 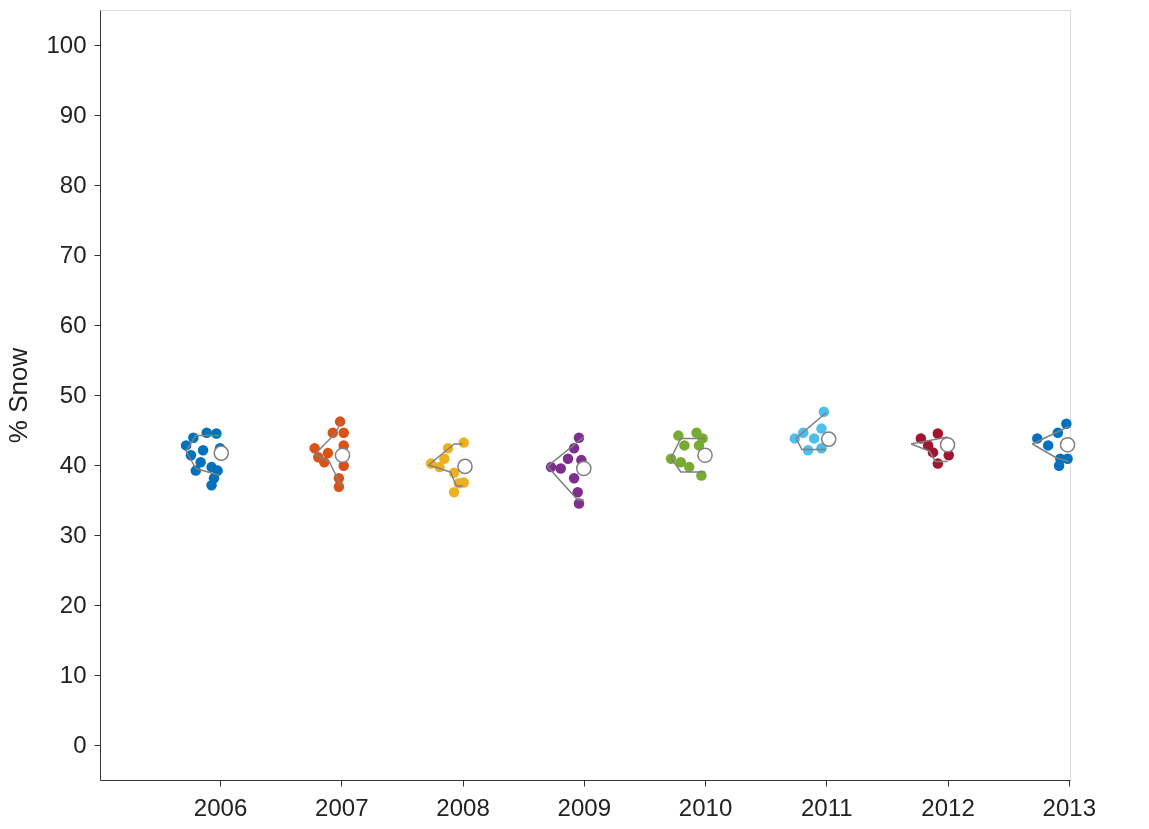 I want to click on x-tick-label: 2009, so click(x=584, y=807).